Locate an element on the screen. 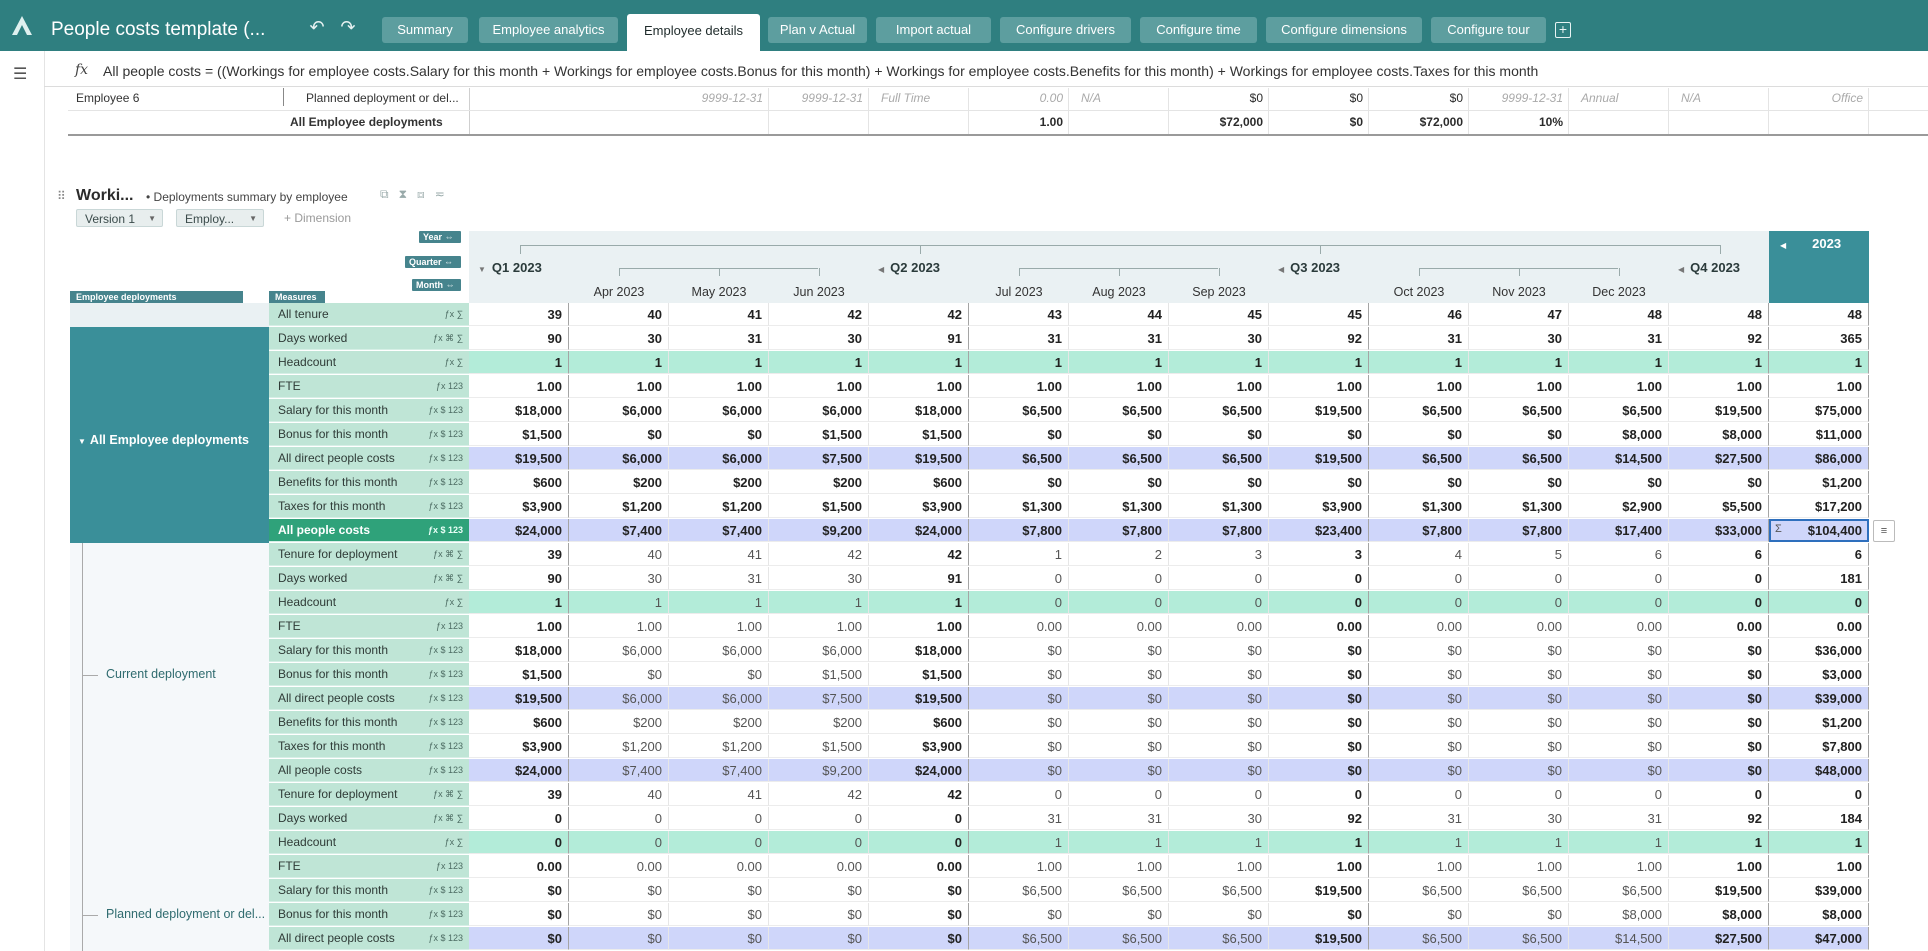  grid-cell: $47,000 is located at coordinates (1819, 938).